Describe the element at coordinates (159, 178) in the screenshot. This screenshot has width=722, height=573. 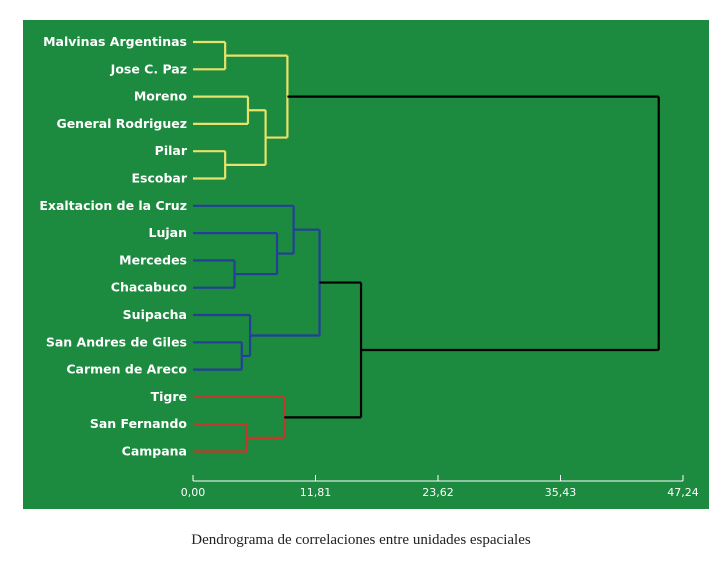
I see `leaf-label: Escobar` at that location.